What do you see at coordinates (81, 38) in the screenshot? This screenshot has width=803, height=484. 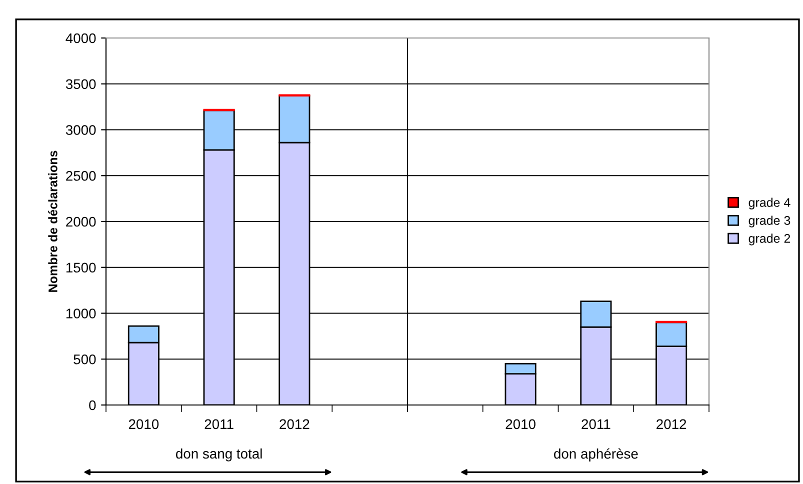 I see `y-tick-label: 4000` at bounding box center [81, 38].